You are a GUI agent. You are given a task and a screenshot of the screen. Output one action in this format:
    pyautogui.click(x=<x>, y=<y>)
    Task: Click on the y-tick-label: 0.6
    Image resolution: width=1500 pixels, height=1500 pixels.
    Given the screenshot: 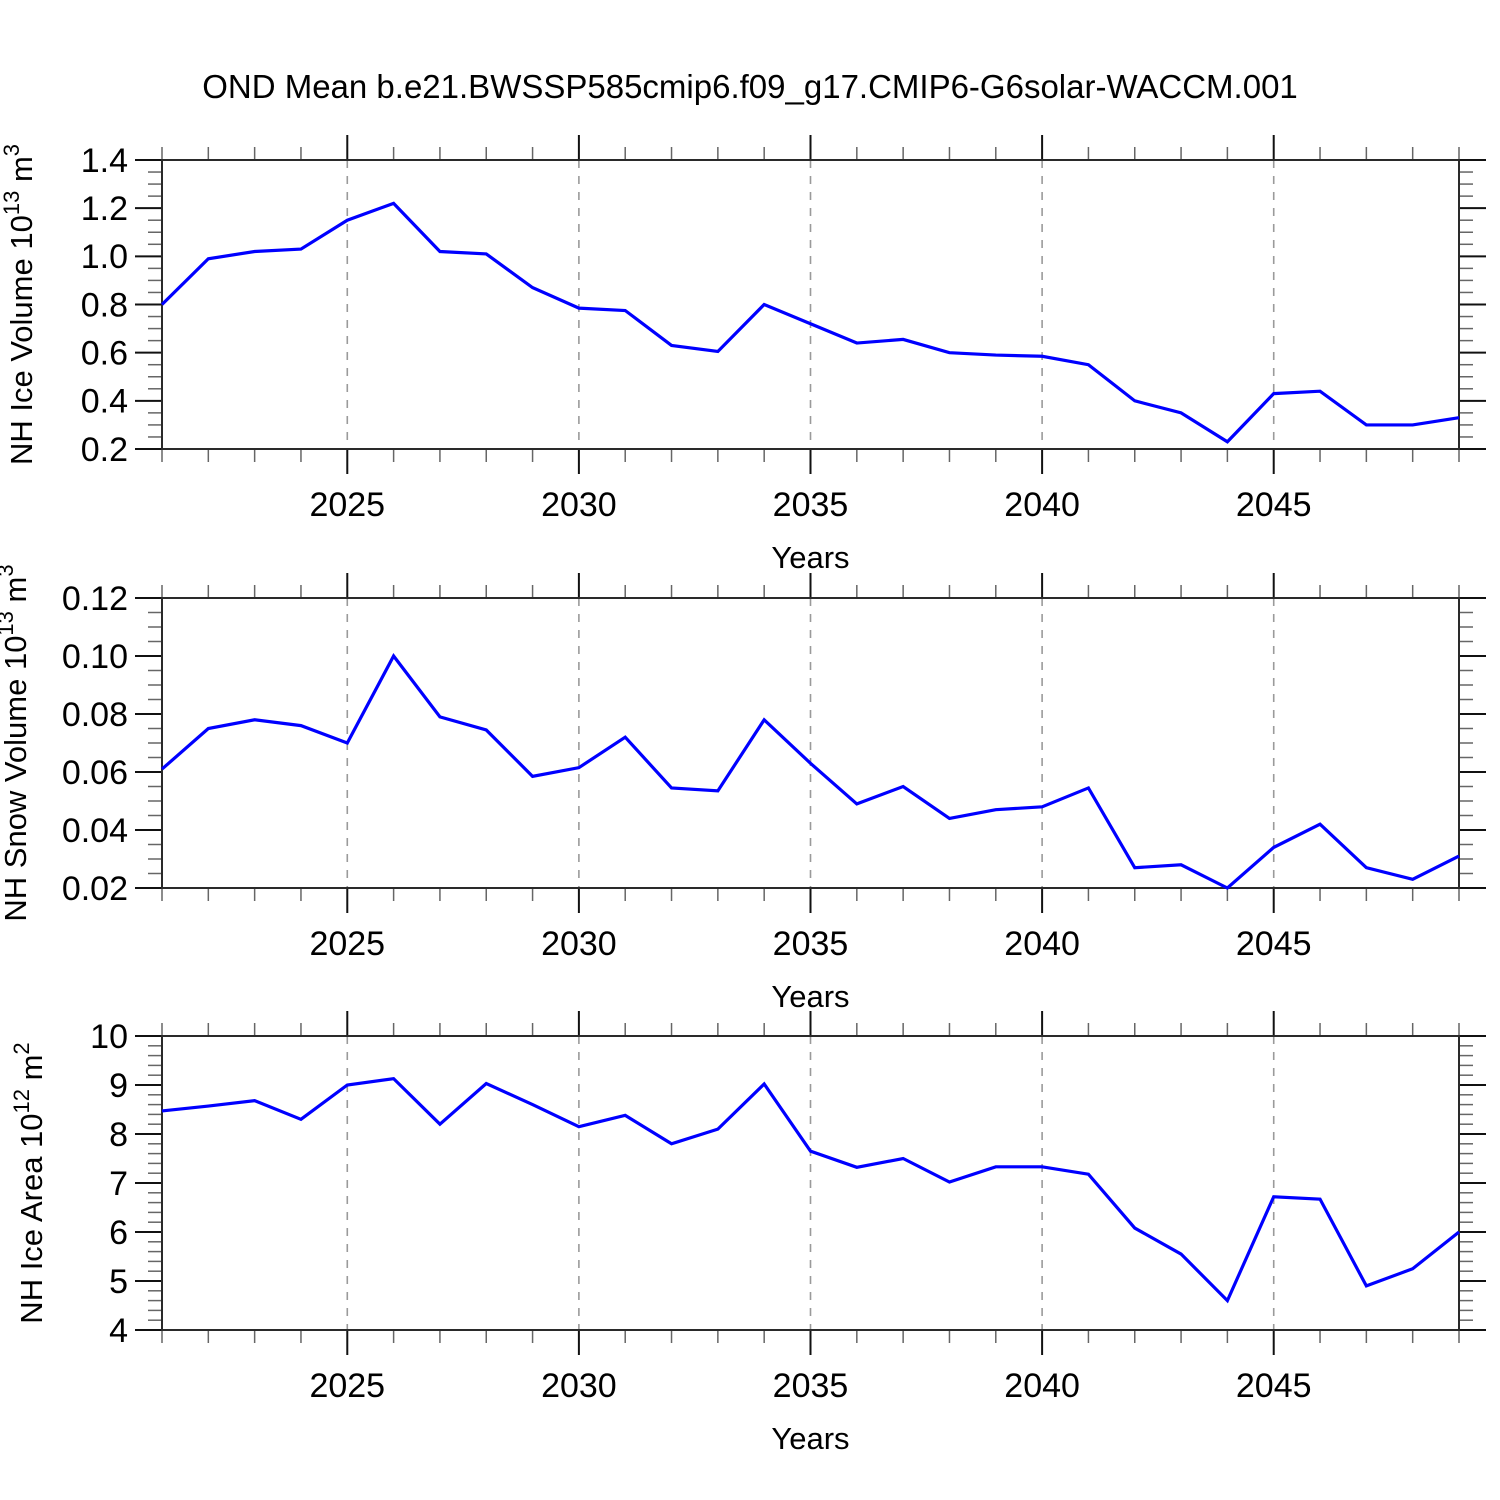 What is the action you would take?
    pyautogui.click(x=104, y=354)
    